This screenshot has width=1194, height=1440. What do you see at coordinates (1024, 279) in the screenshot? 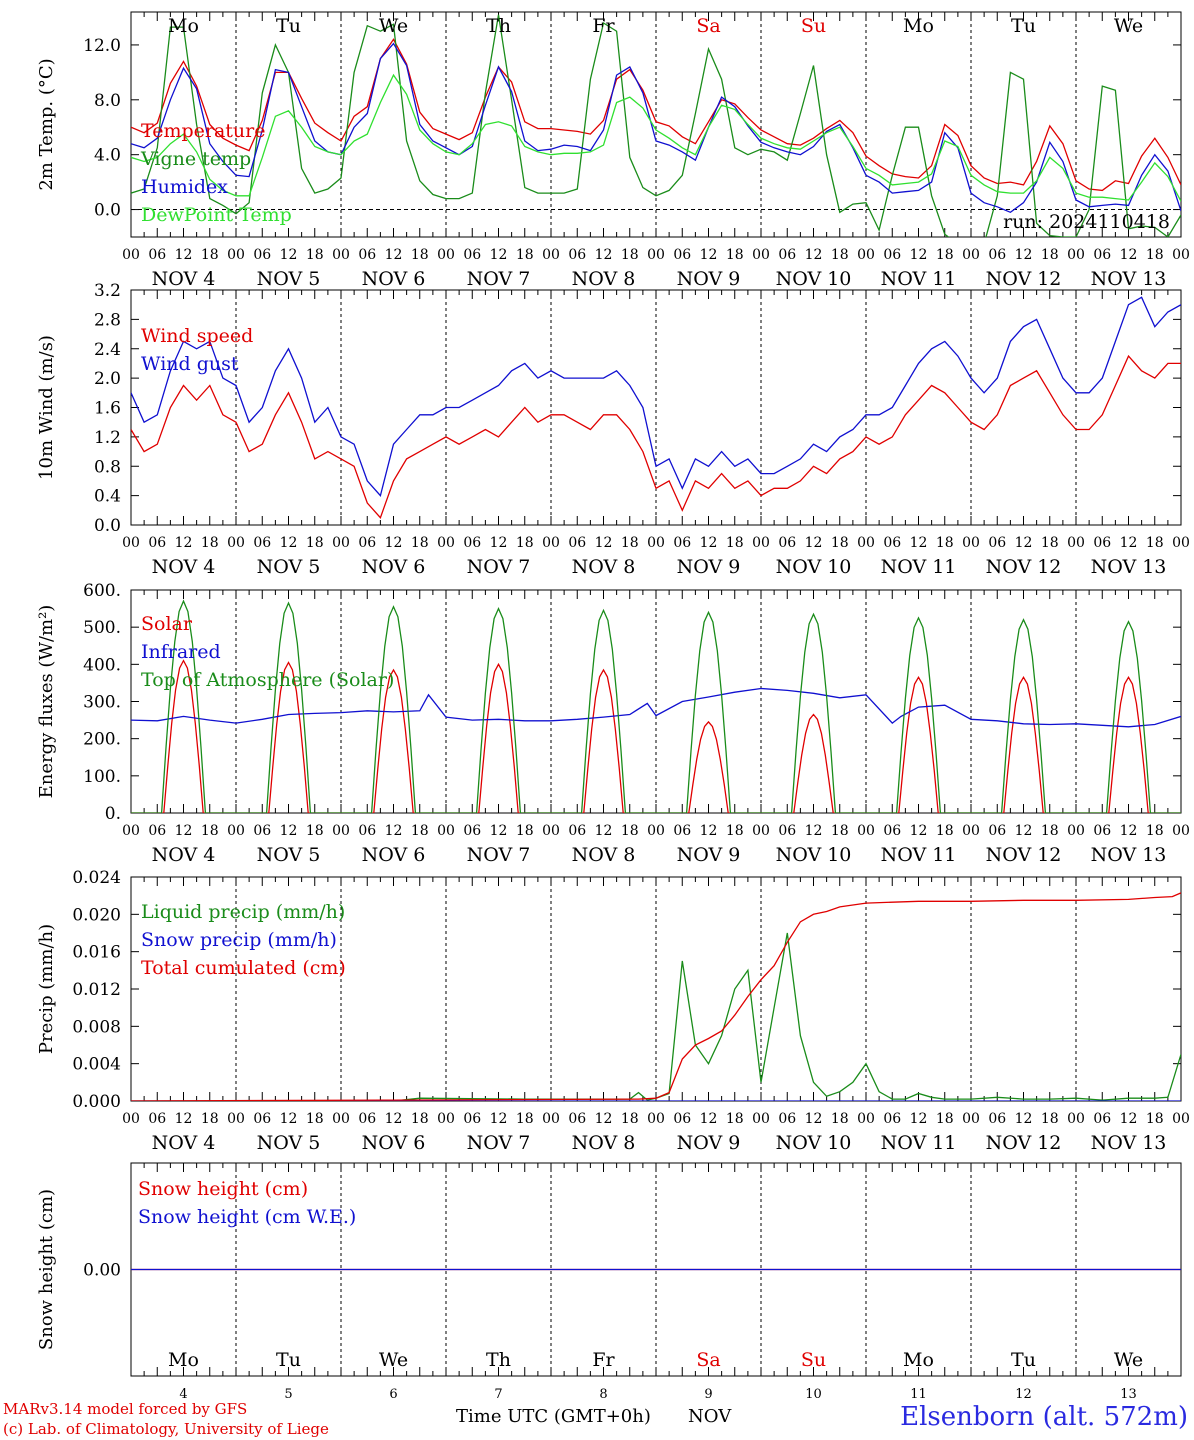
I see `date-label: NOV 12` at bounding box center [1024, 279].